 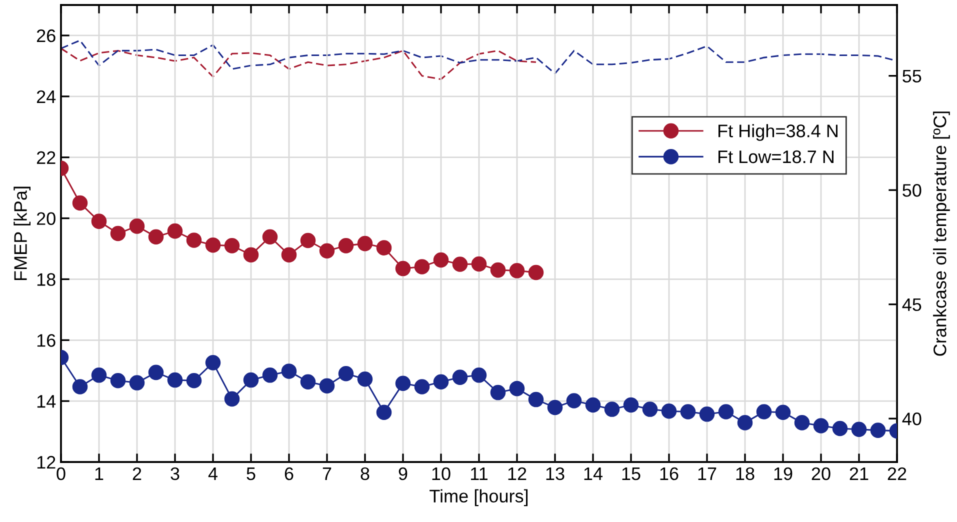 What do you see at coordinates (327, 474) in the screenshot?
I see `x-tick-label: 7` at bounding box center [327, 474].